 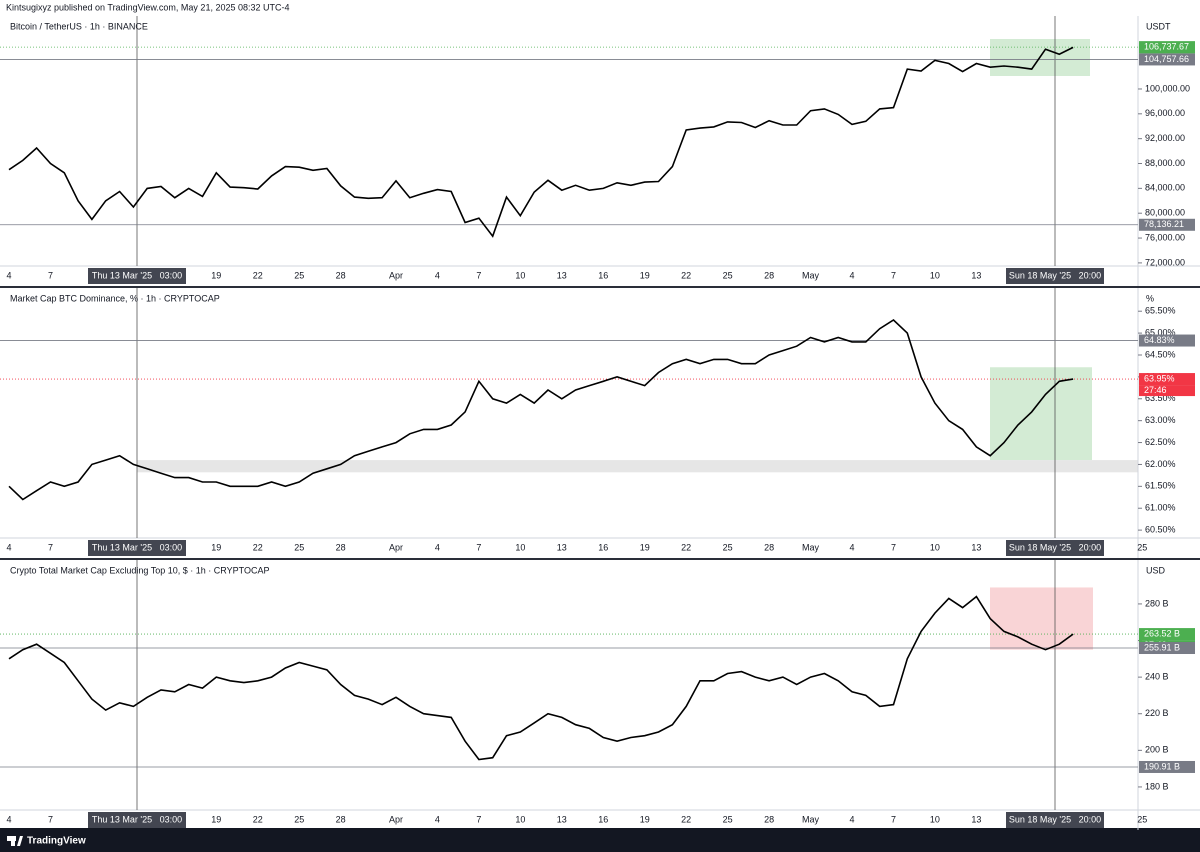 What do you see at coordinates (1162, 766) in the screenshot?
I see `price-label: 190.91 B` at bounding box center [1162, 766].